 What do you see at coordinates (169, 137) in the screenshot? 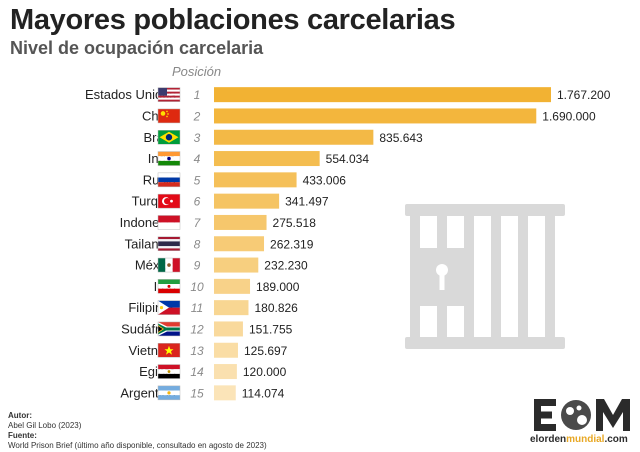
I see `brazil-flag-icon` at bounding box center [169, 137].